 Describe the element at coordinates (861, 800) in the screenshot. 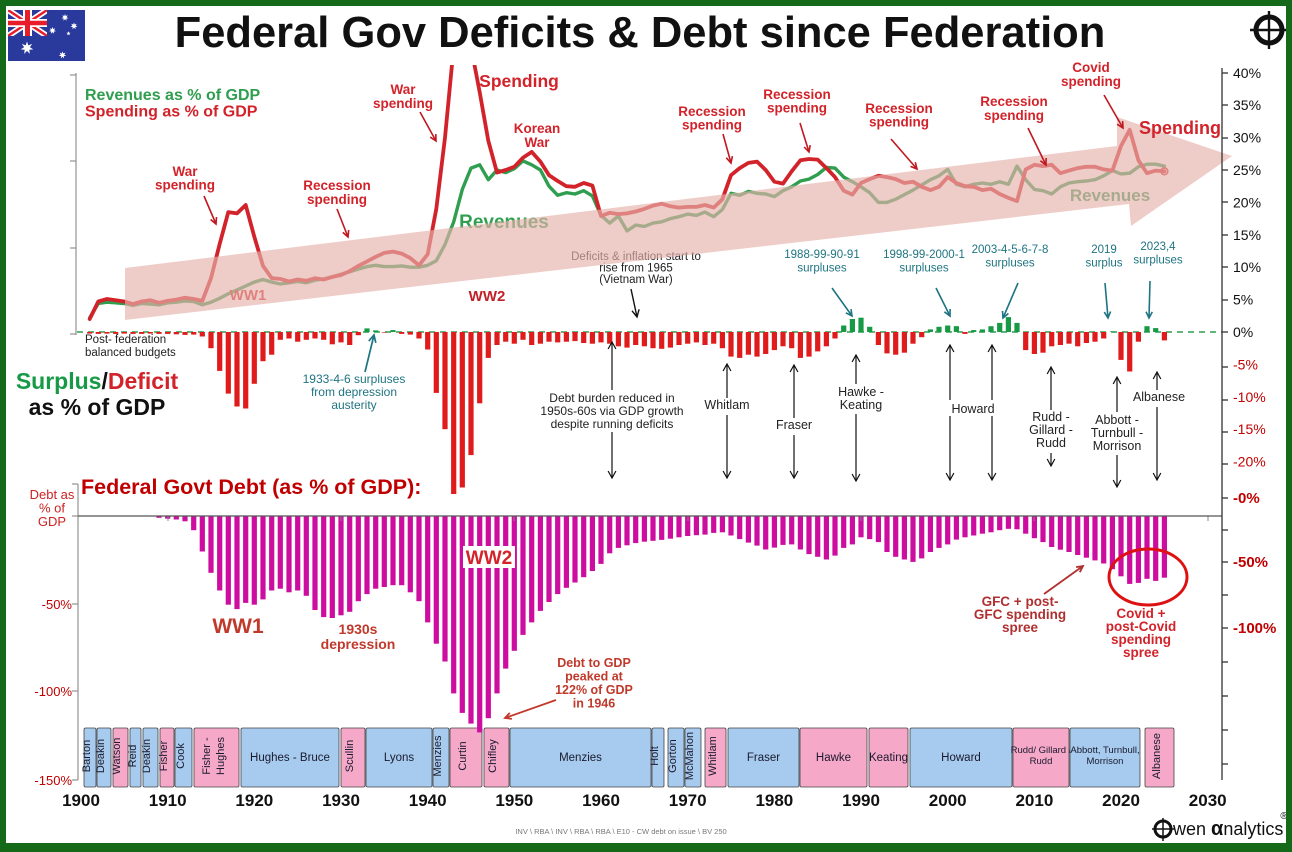

I see `svg-text: 1990` at that location.